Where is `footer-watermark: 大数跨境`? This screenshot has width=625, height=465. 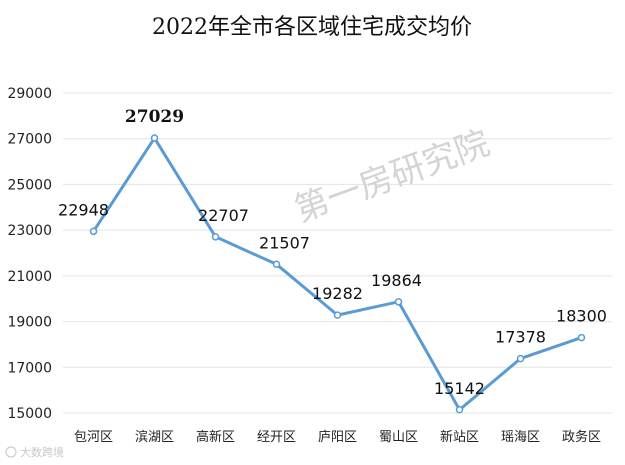
footer-watermark: 大数跨境 is located at coordinates (34, 452).